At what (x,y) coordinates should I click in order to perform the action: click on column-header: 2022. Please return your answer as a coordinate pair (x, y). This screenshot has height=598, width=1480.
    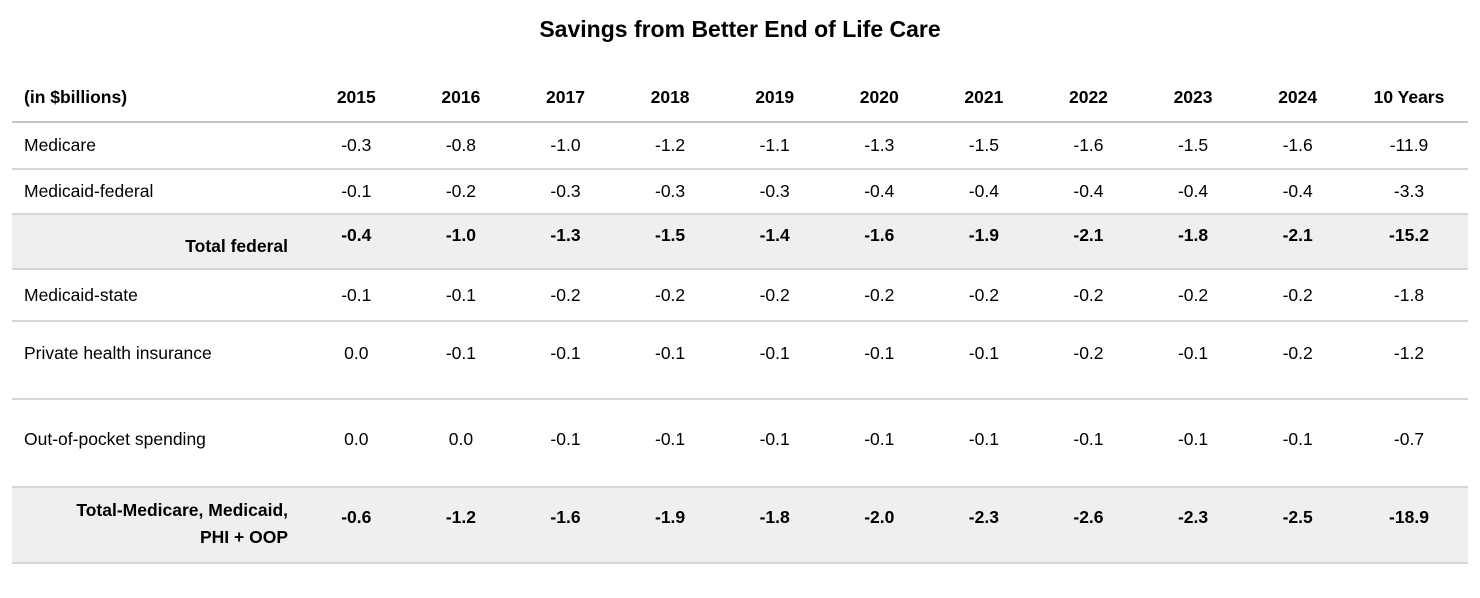
    Looking at the image, I should click on (1088, 83).